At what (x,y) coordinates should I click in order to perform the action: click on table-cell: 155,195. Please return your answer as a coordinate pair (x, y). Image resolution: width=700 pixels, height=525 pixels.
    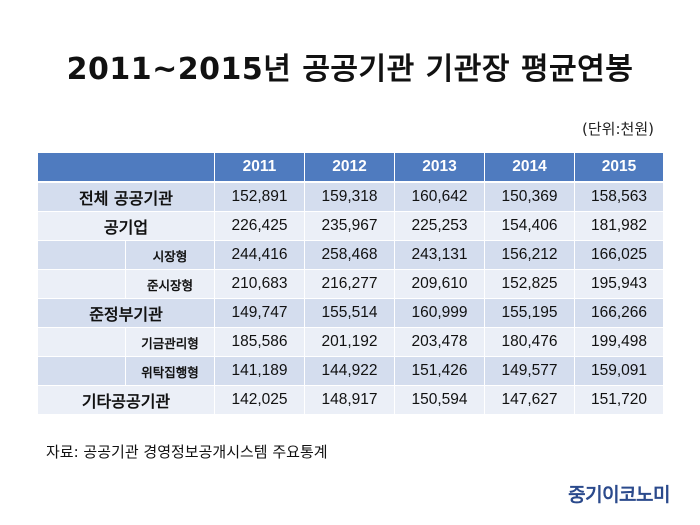
    Looking at the image, I should click on (529, 313).